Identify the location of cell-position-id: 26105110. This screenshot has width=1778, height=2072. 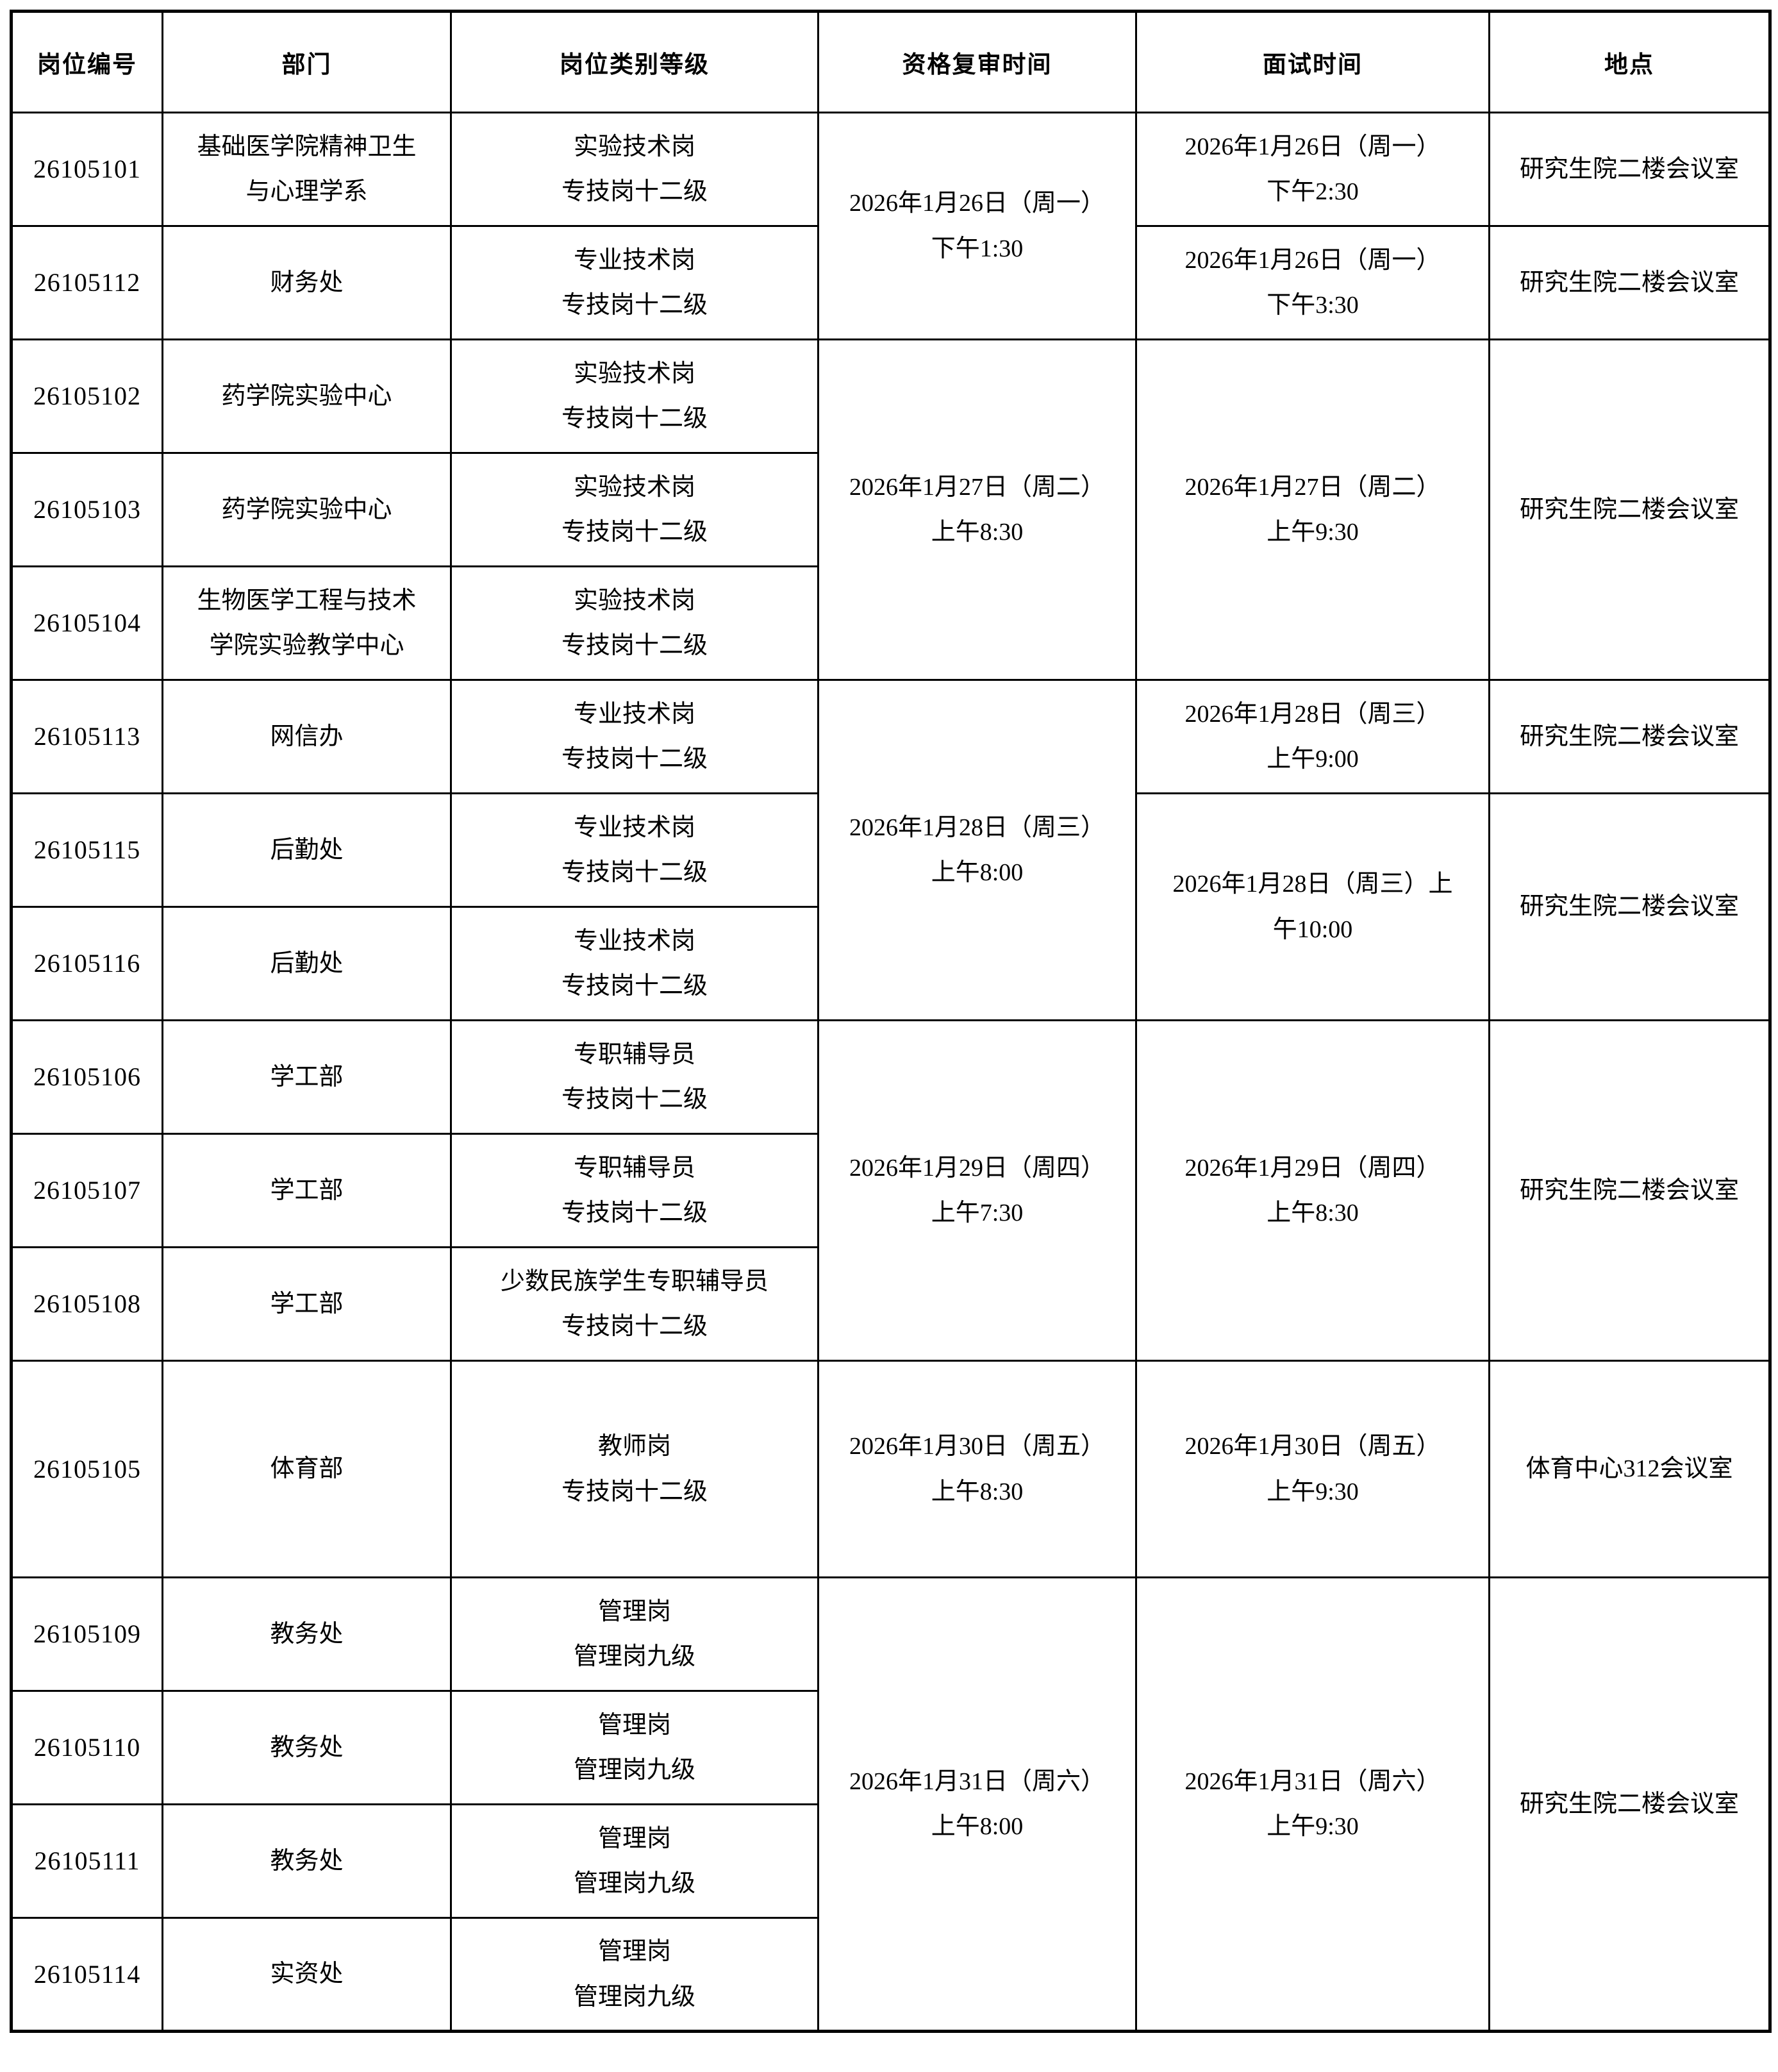
(87, 1748).